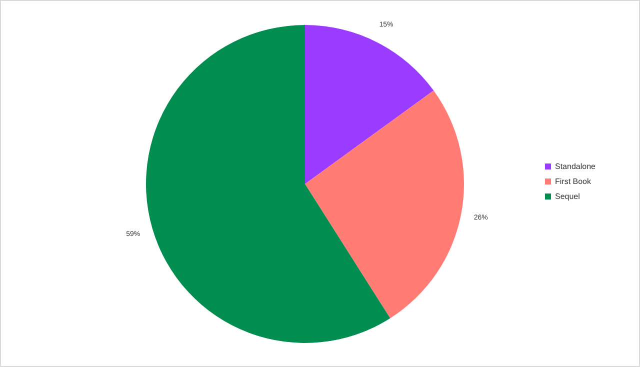 The height and width of the screenshot is (367, 640). What do you see at coordinates (567, 197) in the screenshot?
I see `legend-label: Sequel` at bounding box center [567, 197].